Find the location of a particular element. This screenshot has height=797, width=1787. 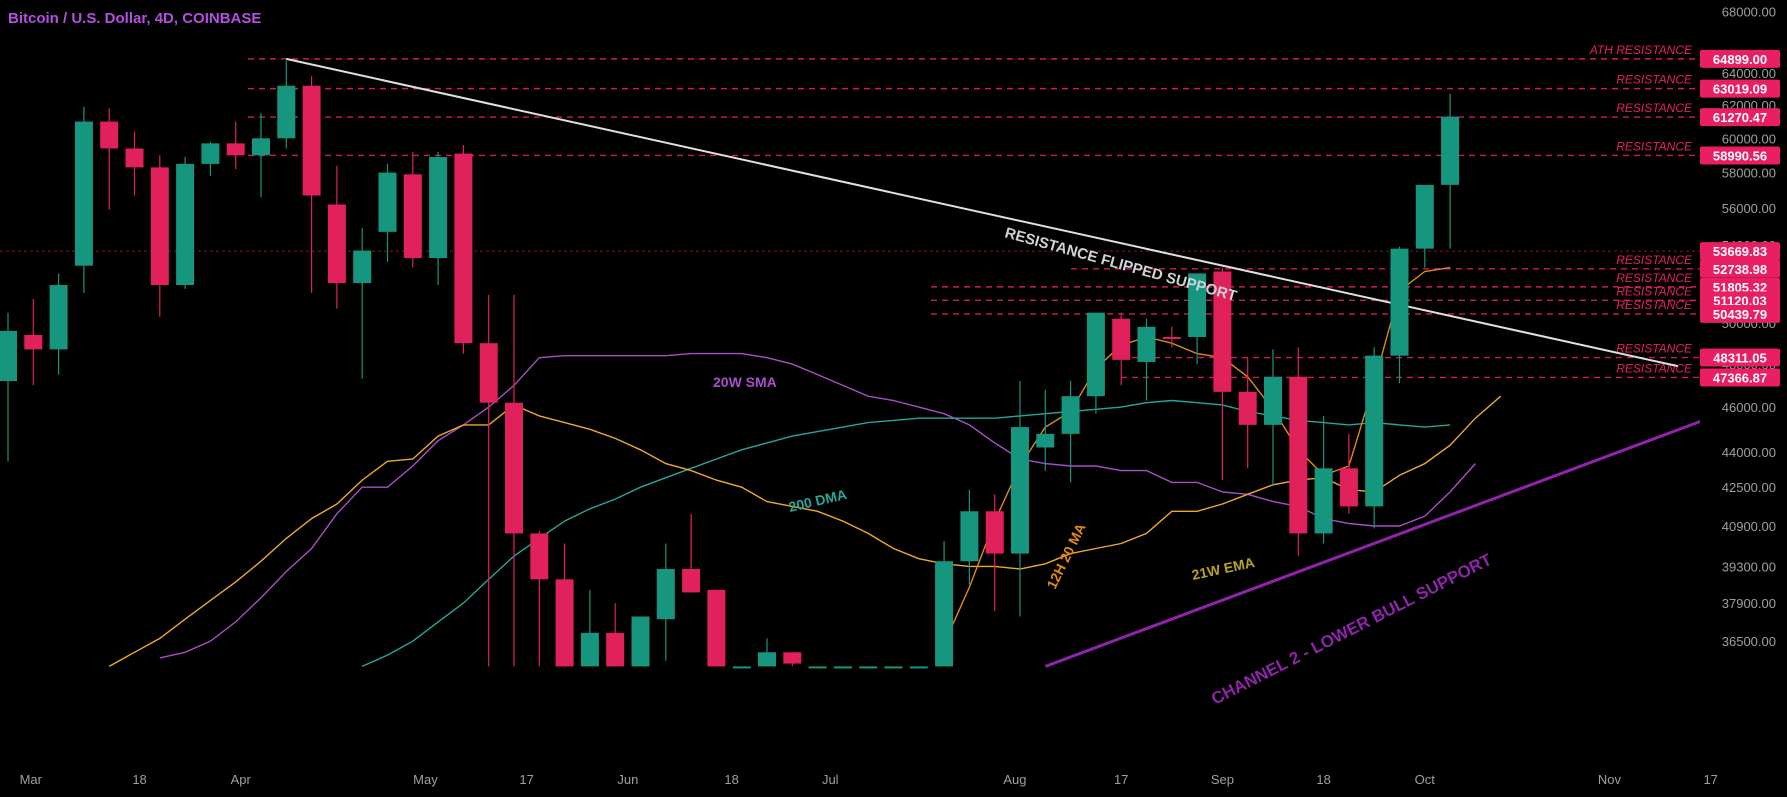

resistance-price-tag: 50439.79 is located at coordinates (1740, 313).